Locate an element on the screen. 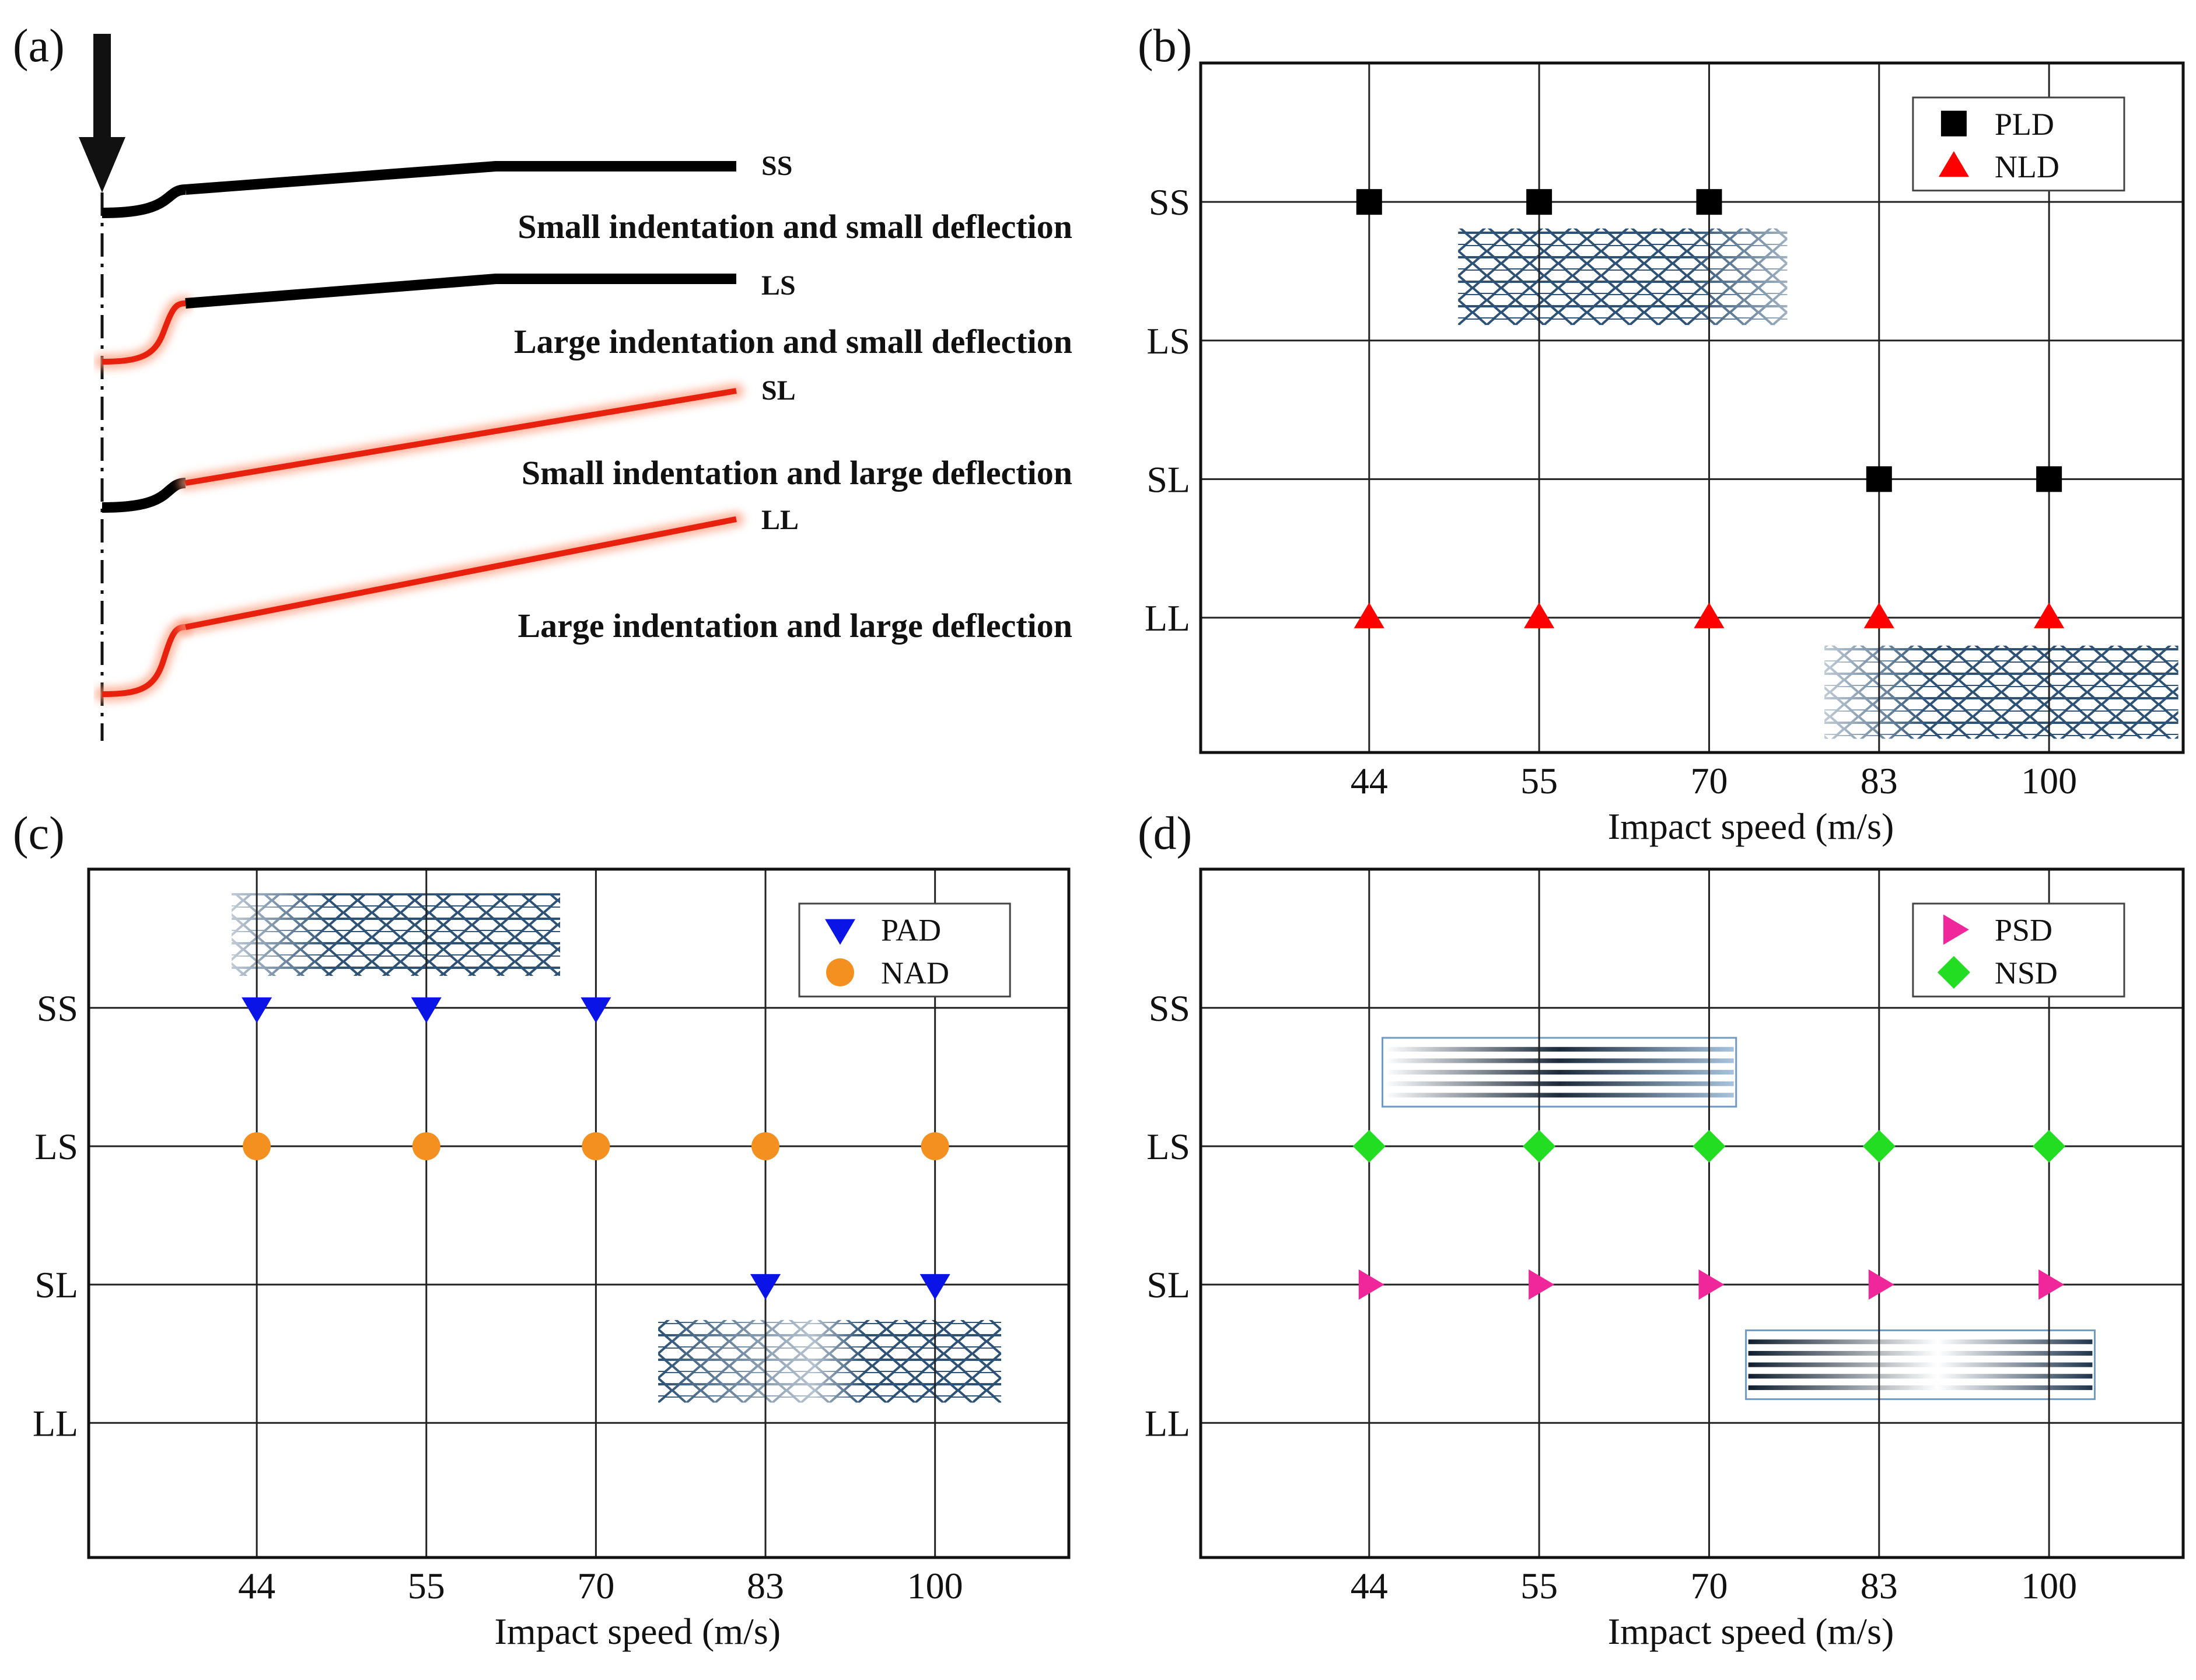  panel-label-a: (a) is located at coordinates (39, 46).